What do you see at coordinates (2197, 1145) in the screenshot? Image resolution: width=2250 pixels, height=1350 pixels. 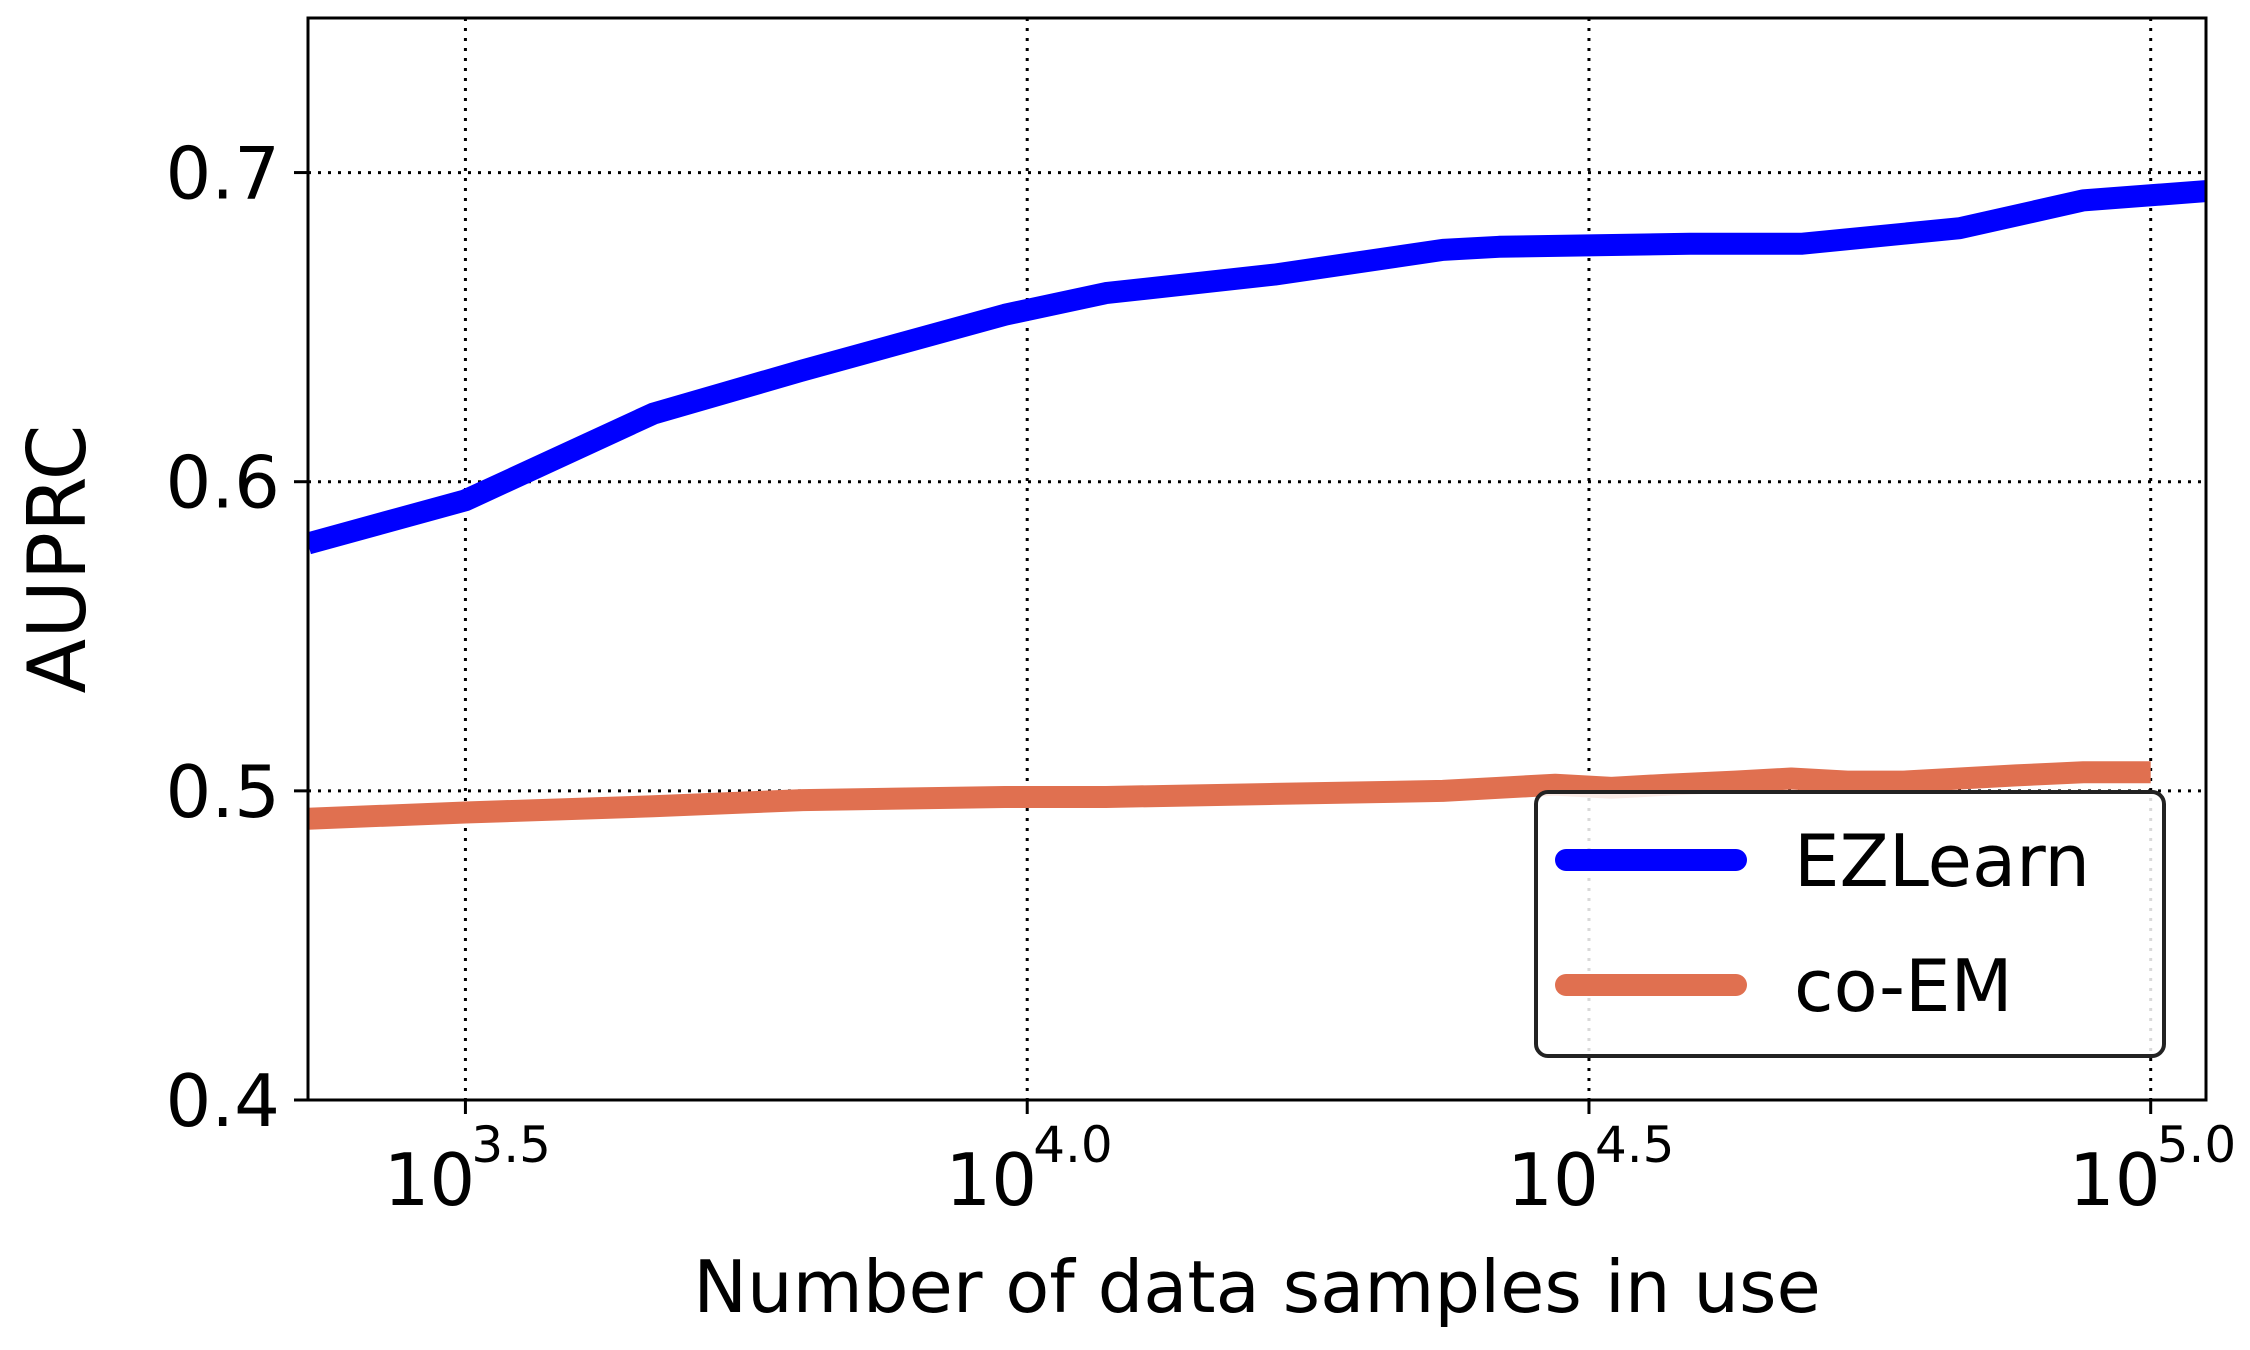 I see `x-tick-exponent: 5.0` at bounding box center [2197, 1145].